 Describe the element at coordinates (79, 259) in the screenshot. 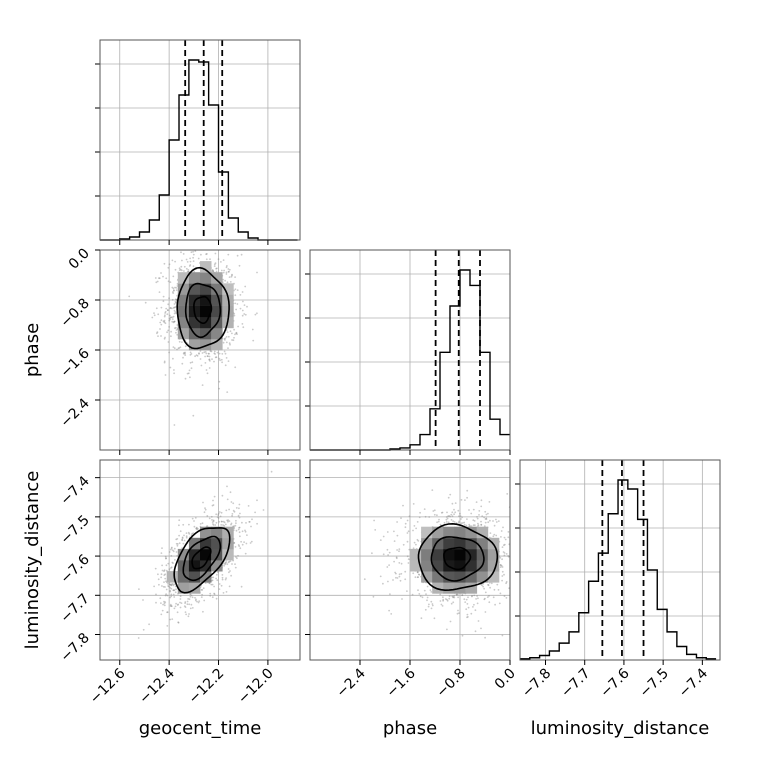

I see `y-tick-label-phase: 0.0` at that location.